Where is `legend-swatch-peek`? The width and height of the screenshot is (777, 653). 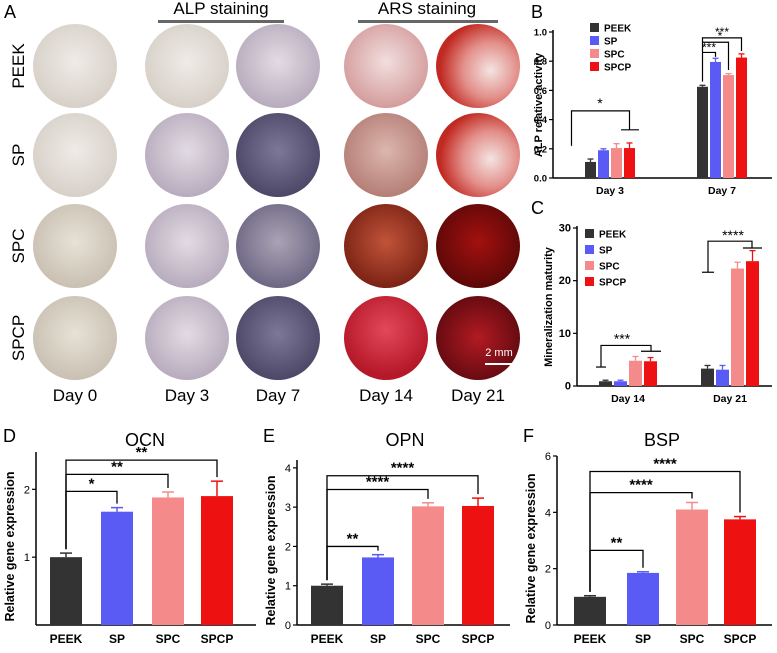 legend-swatch-peek is located at coordinates (594, 27).